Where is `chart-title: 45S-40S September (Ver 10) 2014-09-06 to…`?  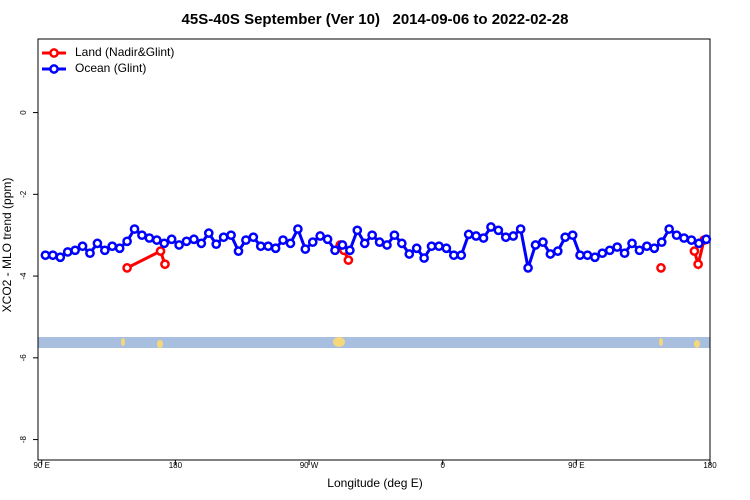
chart-title: 45S-40S September (Ver 10) 2014-09-06 to… is located at coordinates (375, 19).